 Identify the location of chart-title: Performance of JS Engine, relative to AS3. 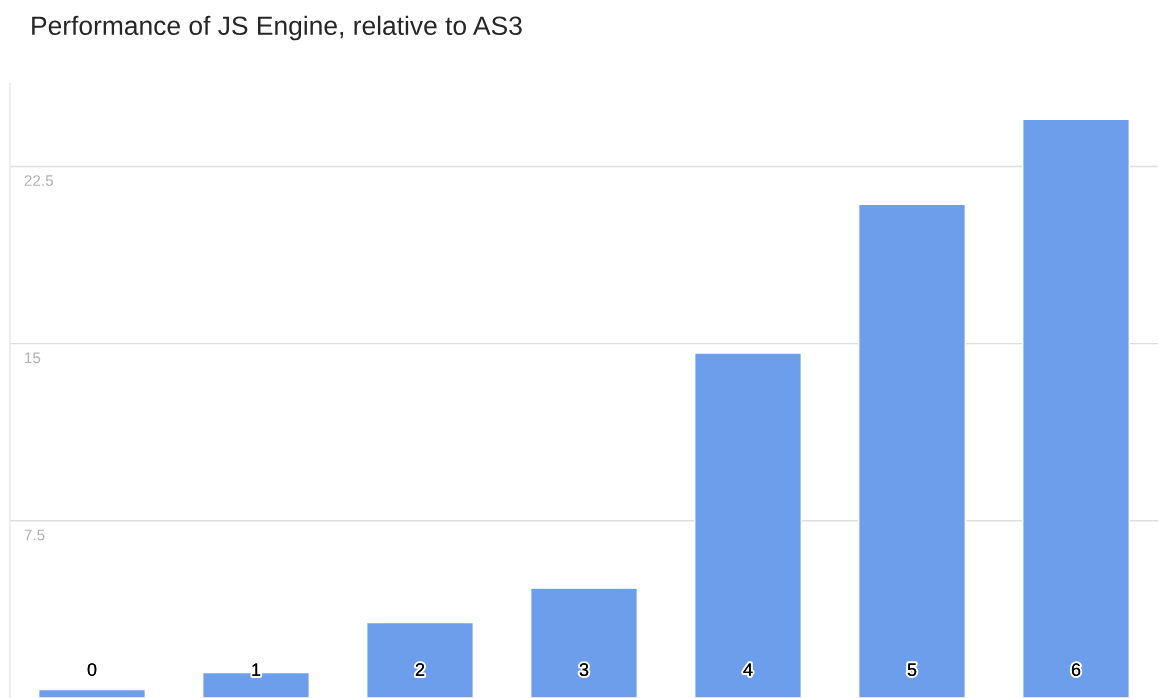
(277, 28).